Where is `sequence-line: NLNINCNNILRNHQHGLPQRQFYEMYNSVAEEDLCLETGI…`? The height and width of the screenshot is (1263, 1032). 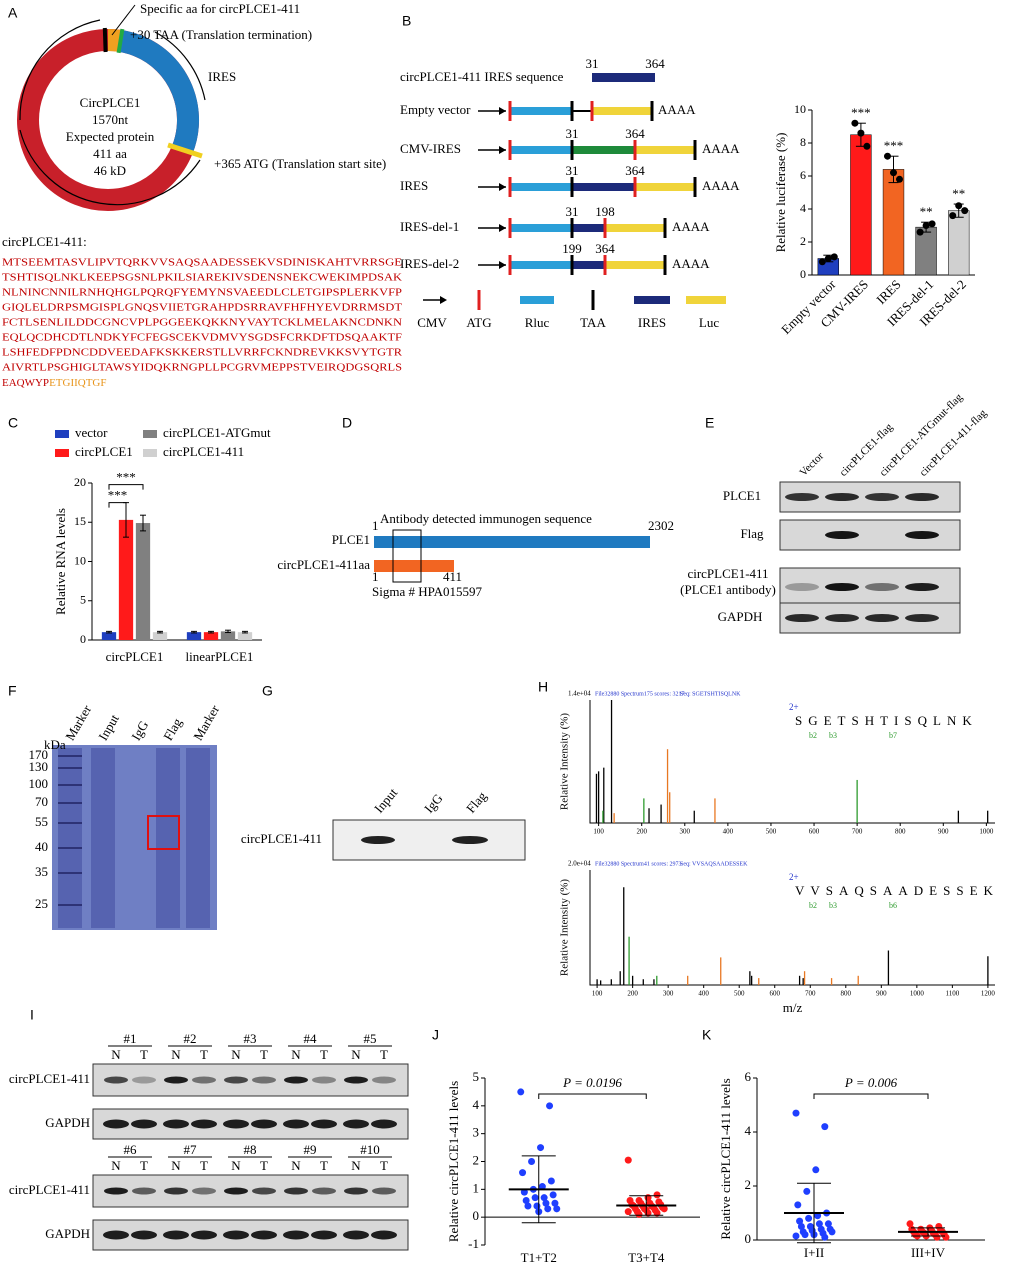
sequence-line: NLNINCNNILRNHQHGLPQRQFYEMYNSVAEEDLCLETGI… is located at coordinates (202, 293).